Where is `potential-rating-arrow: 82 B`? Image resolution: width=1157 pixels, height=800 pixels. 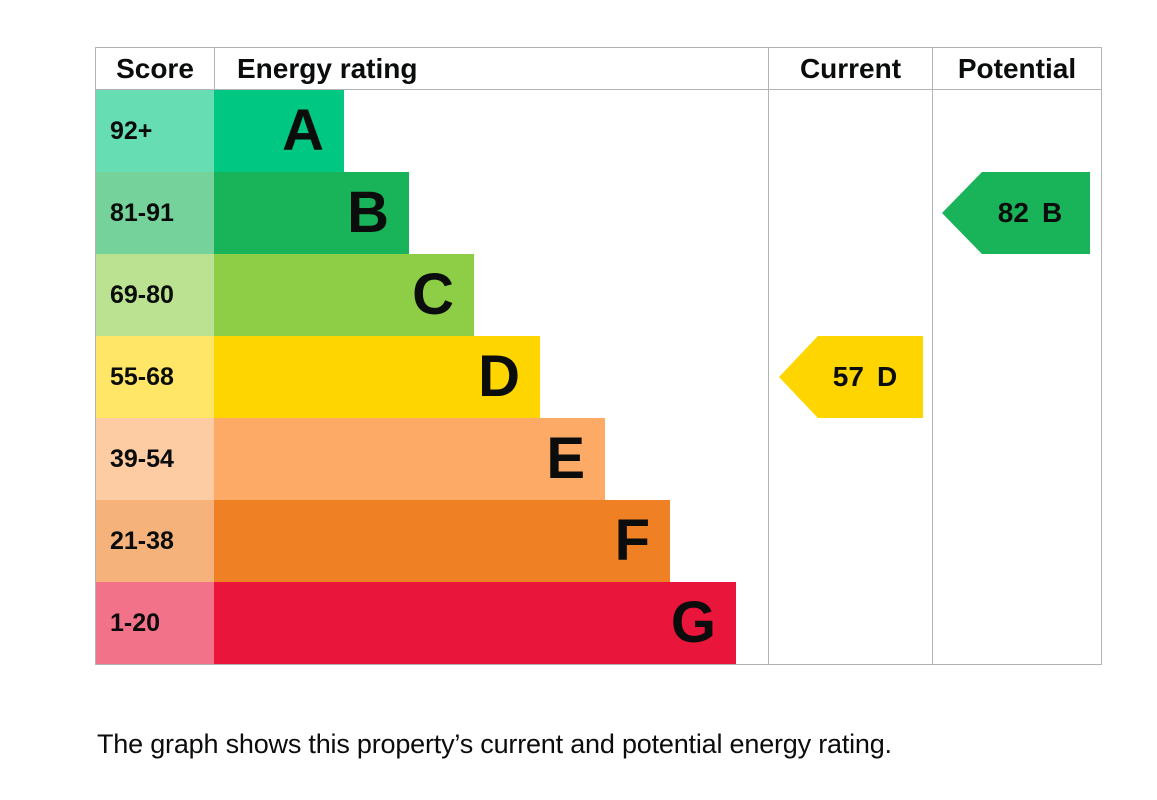
potential-rating-arrow: 82 B is located at coordinates (1016, 213).